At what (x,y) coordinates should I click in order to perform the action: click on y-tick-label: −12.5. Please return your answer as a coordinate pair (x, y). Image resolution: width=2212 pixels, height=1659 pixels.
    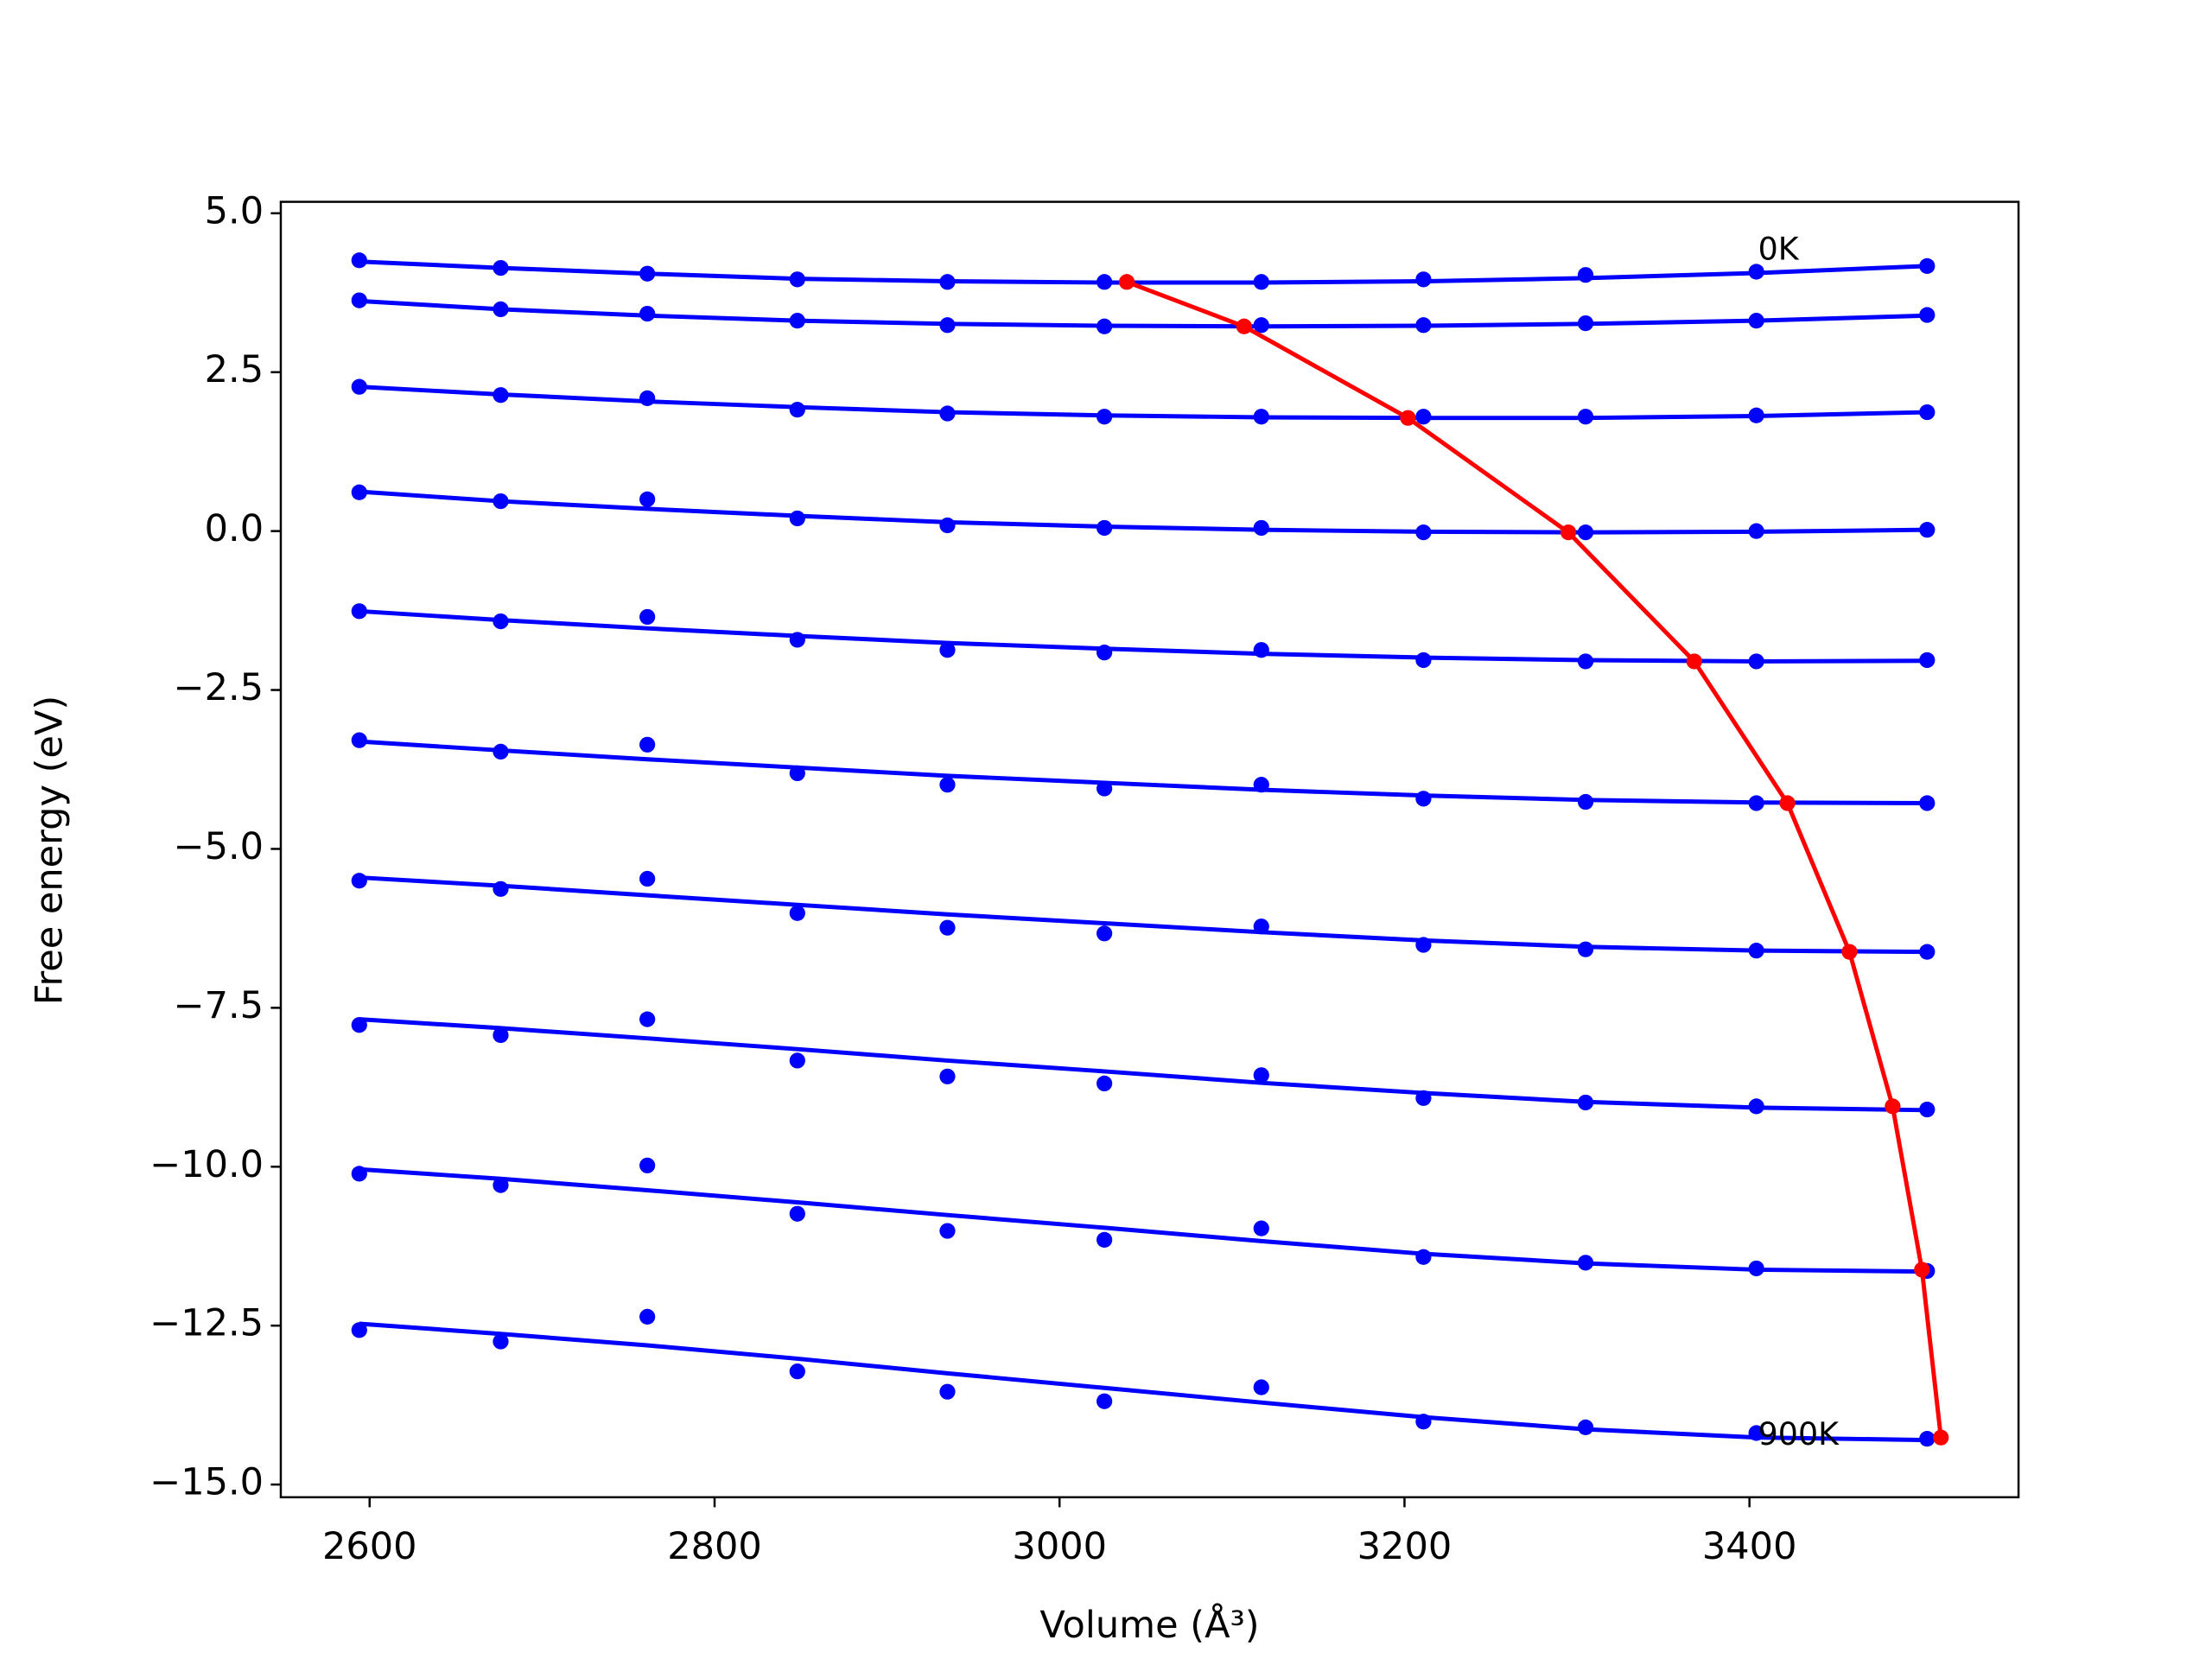
    Looking at the image, I should click on (206, 1323).